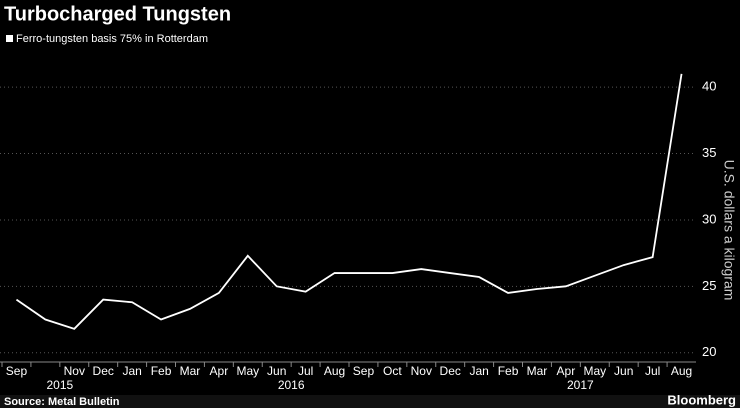 This screenshot has width=740, height=408. I want to click on y-tick-label: 30, so click(709, 218).